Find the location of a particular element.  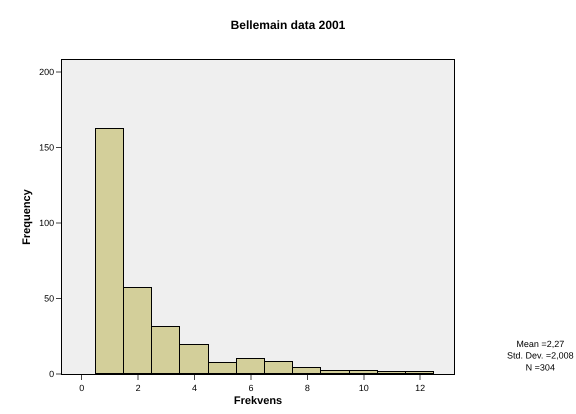

y-tick-label: 0 is located at coordinates (51, 374).